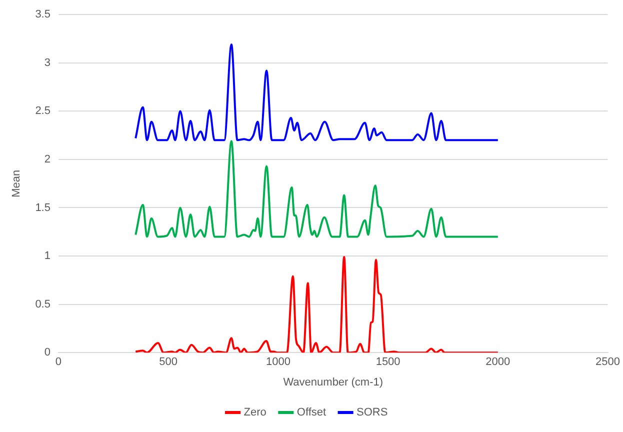 Image resolution: width=623 pixels, height=432 pixels. What do you see at coordinates (372, 412) in the screenshot?
I see `legend-label: SORS` at bounding box center [372, 412].